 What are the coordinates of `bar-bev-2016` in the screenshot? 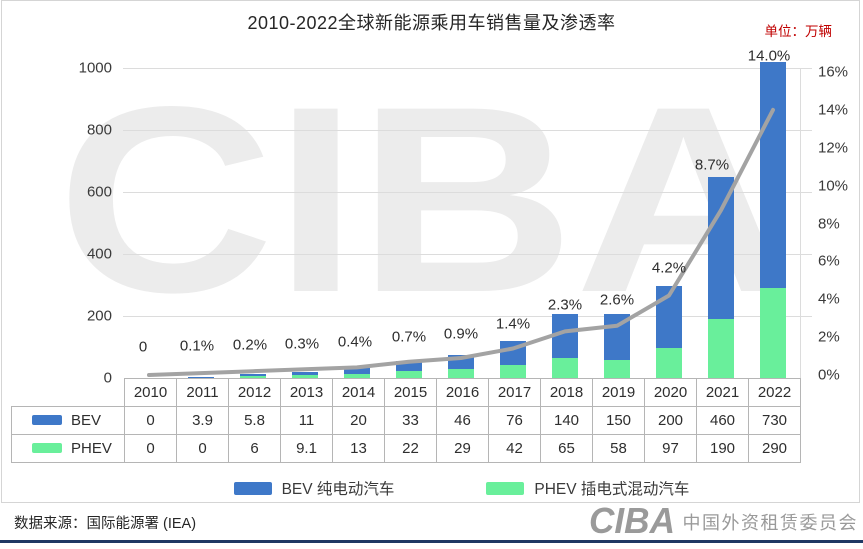 It's located at (461, 361).